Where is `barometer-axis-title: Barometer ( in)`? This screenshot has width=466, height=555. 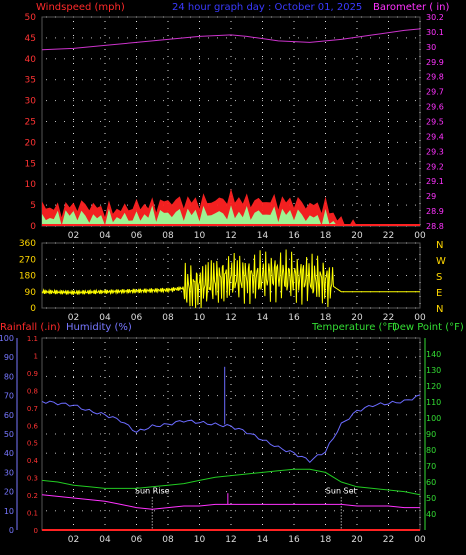 barometer-axis-title: Barometer ( in) is located at coordinates (411, 7).